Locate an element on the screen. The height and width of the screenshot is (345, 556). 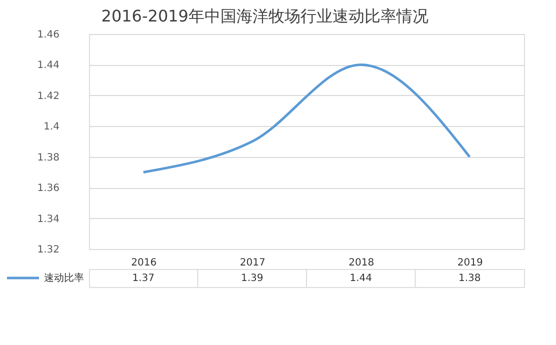
x-tick-label: 2018 is located at coordinates (361, 263).